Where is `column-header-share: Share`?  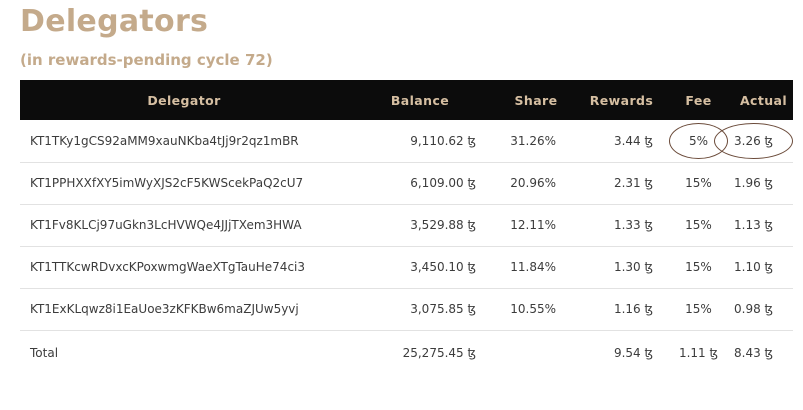
column-header-share: Share is located at coordinates (536, 100).